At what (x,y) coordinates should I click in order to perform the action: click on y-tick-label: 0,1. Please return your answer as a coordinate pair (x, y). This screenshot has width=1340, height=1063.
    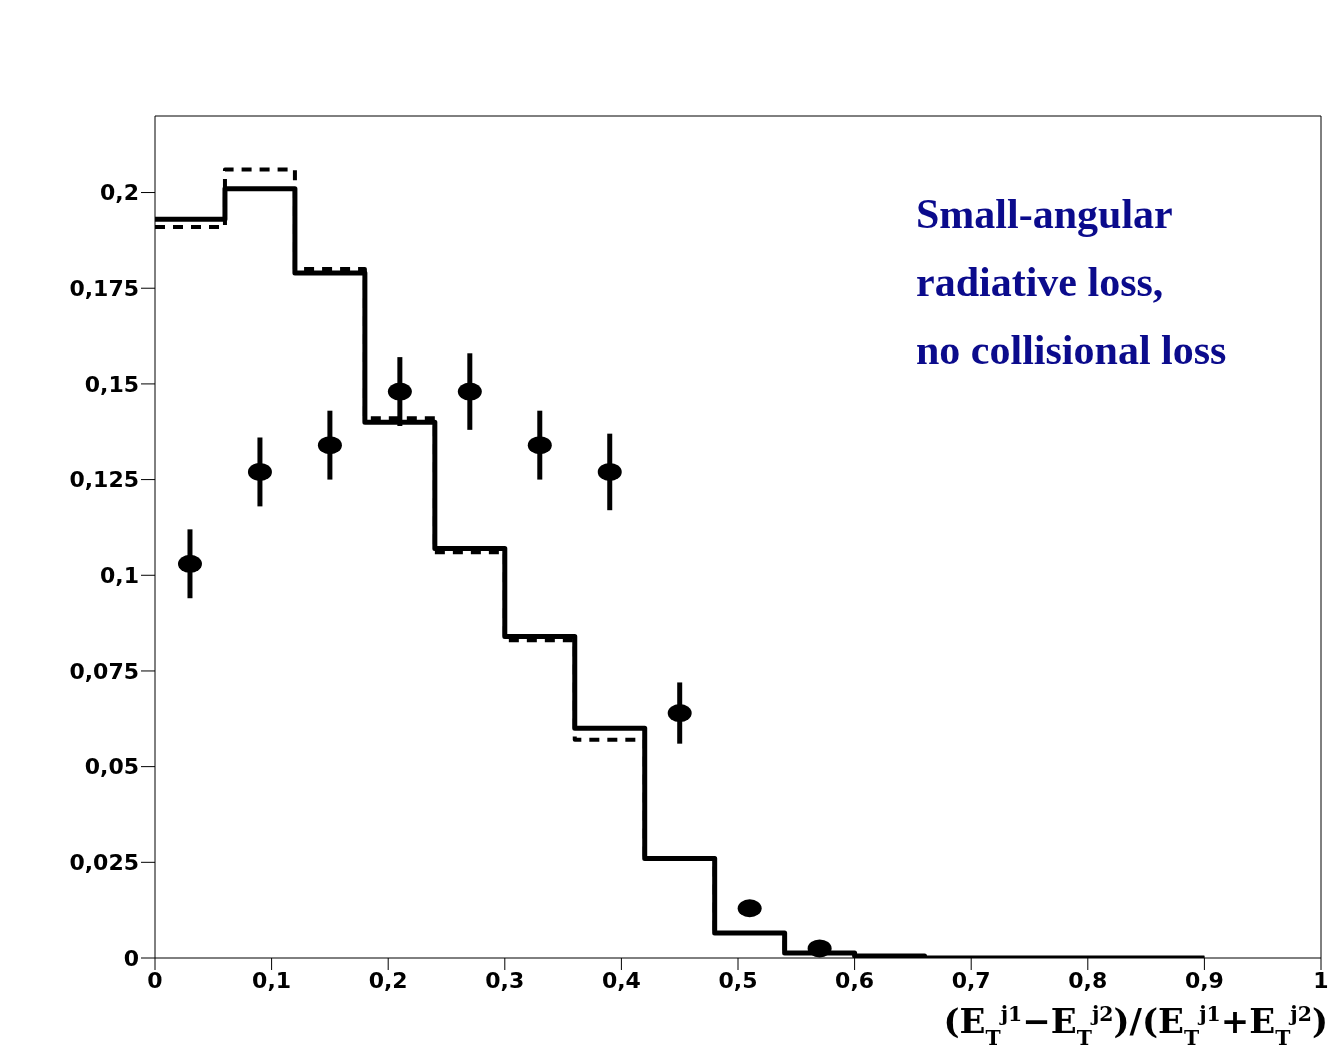
    Looking at the image, I should click on (119, 576).